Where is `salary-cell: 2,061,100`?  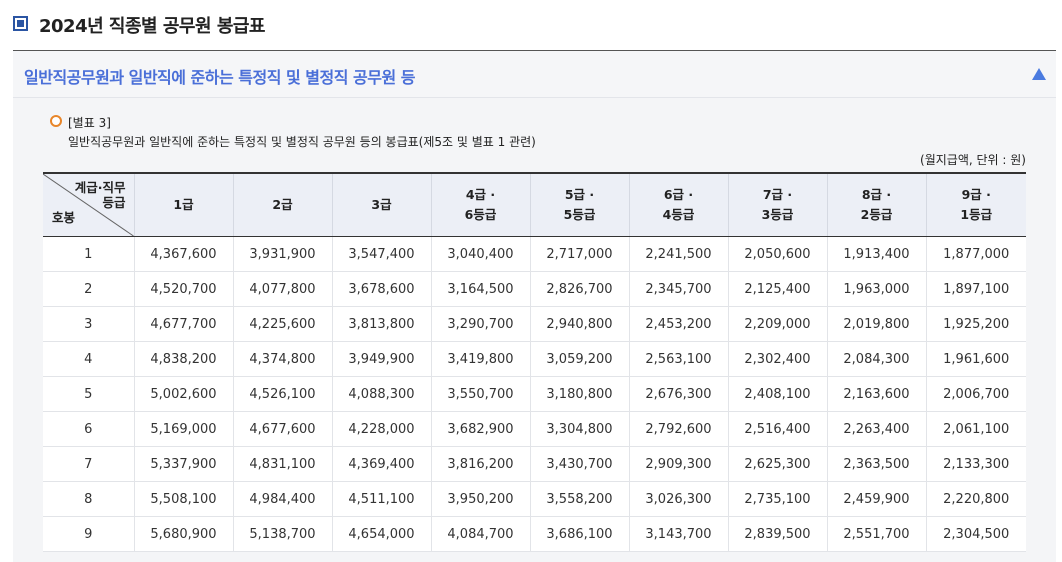 salary-cell: 2,061,100 is located at coordinates (976, 429).